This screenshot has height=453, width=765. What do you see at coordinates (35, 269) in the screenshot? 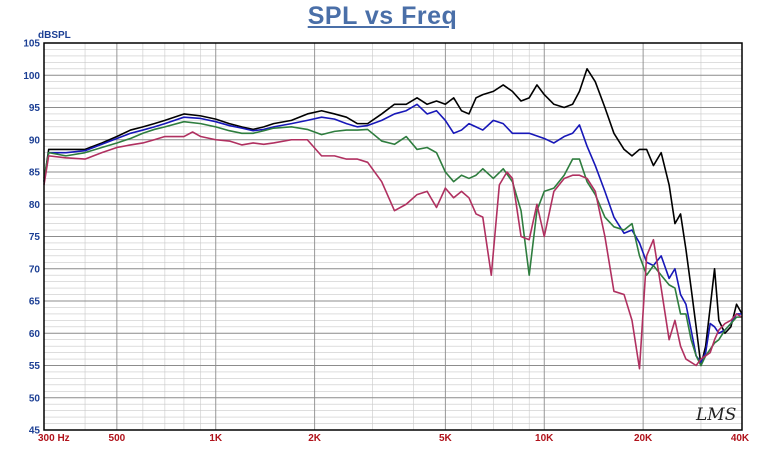
I see `y-tick-label: 70` at bounding box center [35, 269].